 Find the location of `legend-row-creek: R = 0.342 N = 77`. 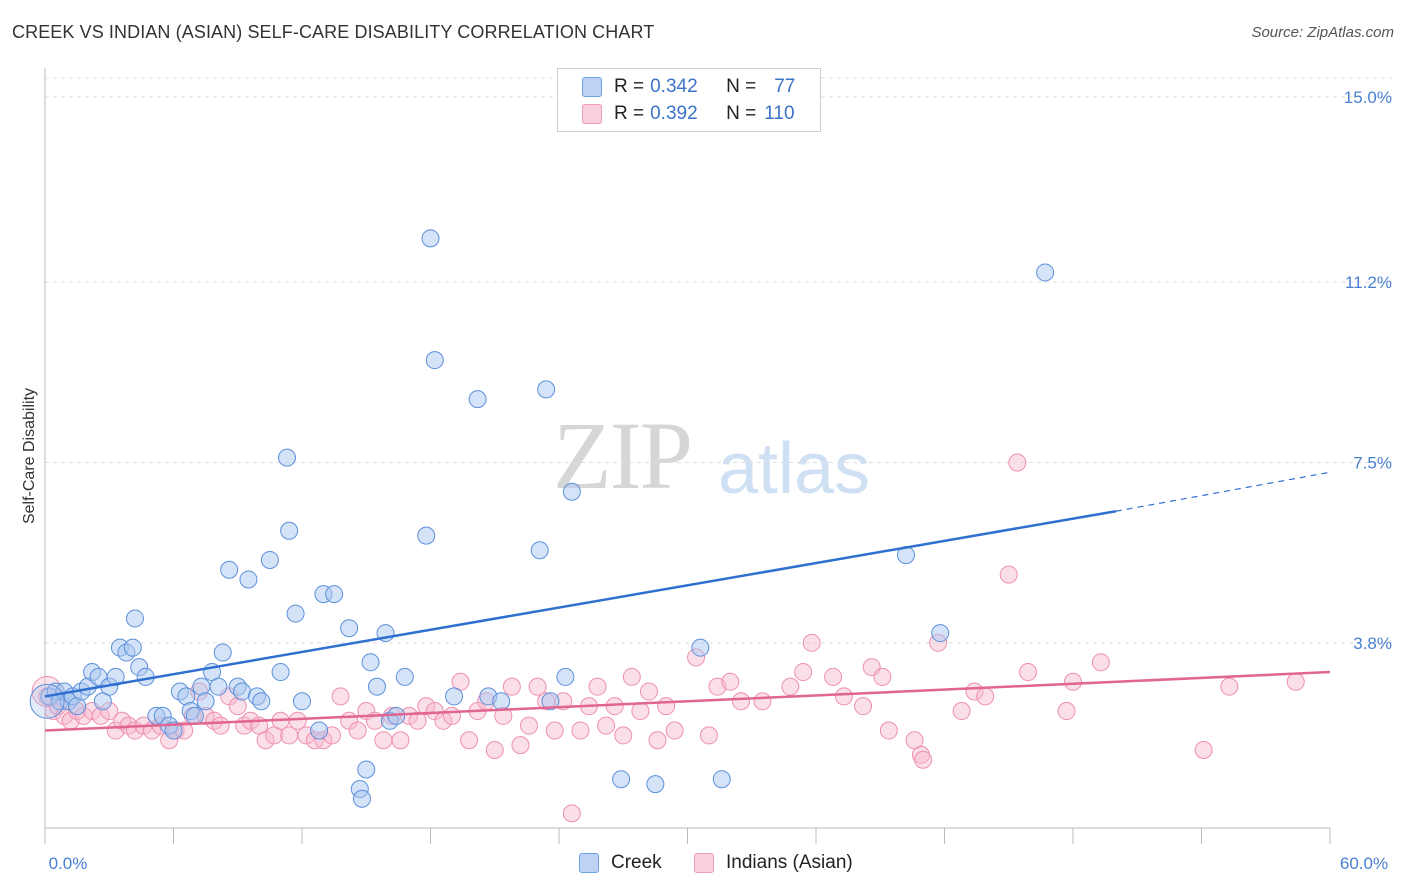

legend-row-creek: R = 0.342 N = 77 is located at coordinates (688, 87).